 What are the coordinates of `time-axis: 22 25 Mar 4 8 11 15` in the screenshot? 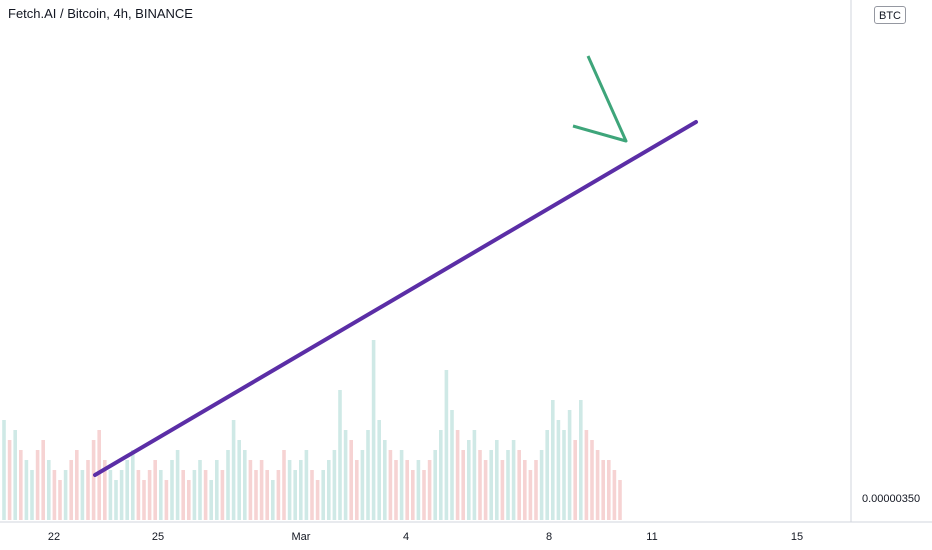 It's located at (466, 532).